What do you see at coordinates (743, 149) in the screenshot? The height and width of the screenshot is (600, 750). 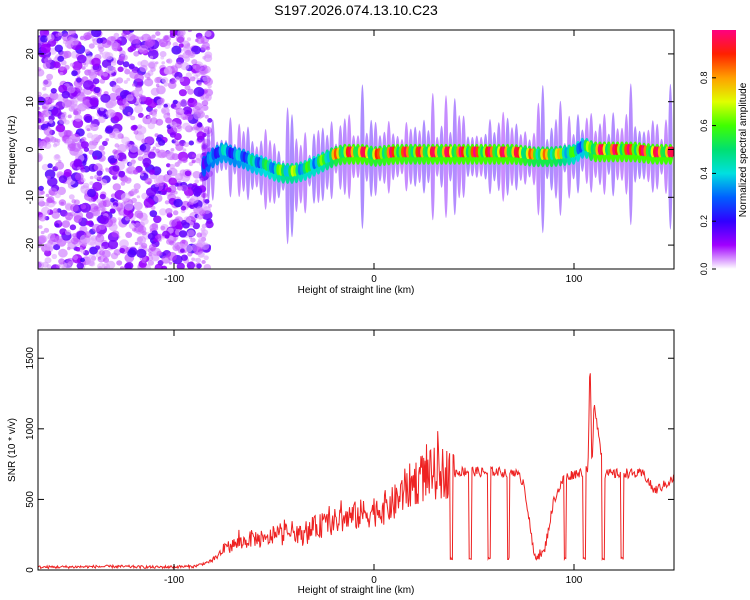 I see `colorbar-label: Normalized spectral amplitude` at bounding box center [743, 149].